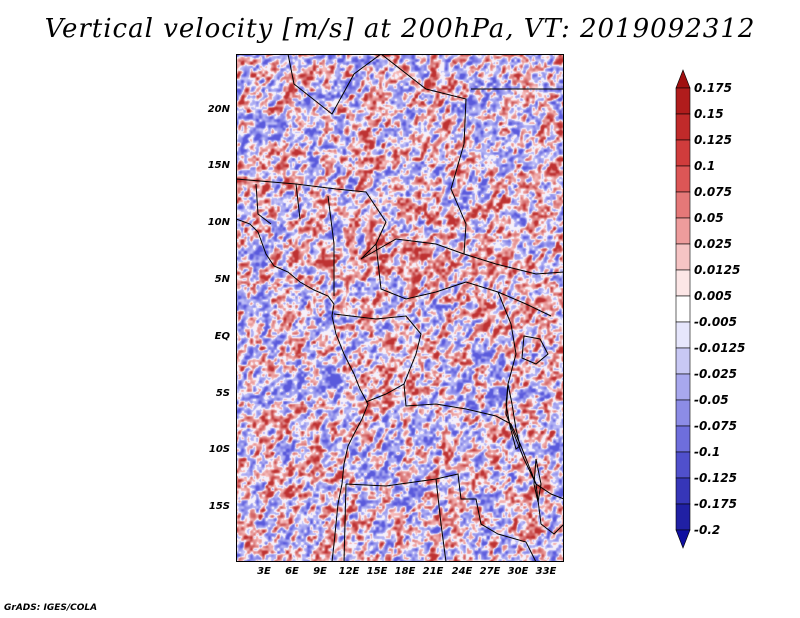 The width and height of the screenshot is (800, 618). I want to click on lake-victoria, so click(535, 350).